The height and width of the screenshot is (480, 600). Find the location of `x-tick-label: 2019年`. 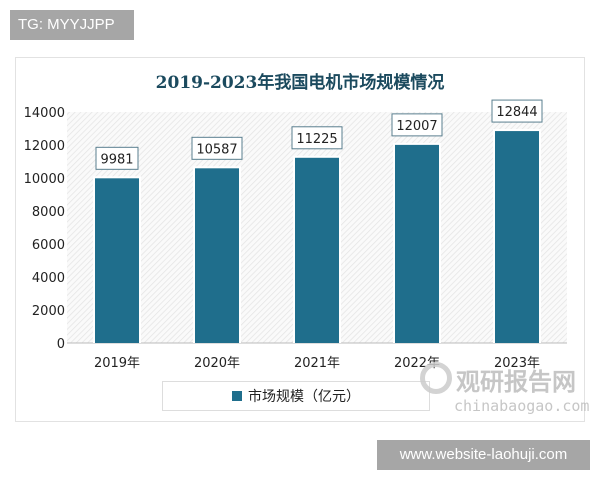

x-tick-label: 2019年 is located at coordinates (117, 363).